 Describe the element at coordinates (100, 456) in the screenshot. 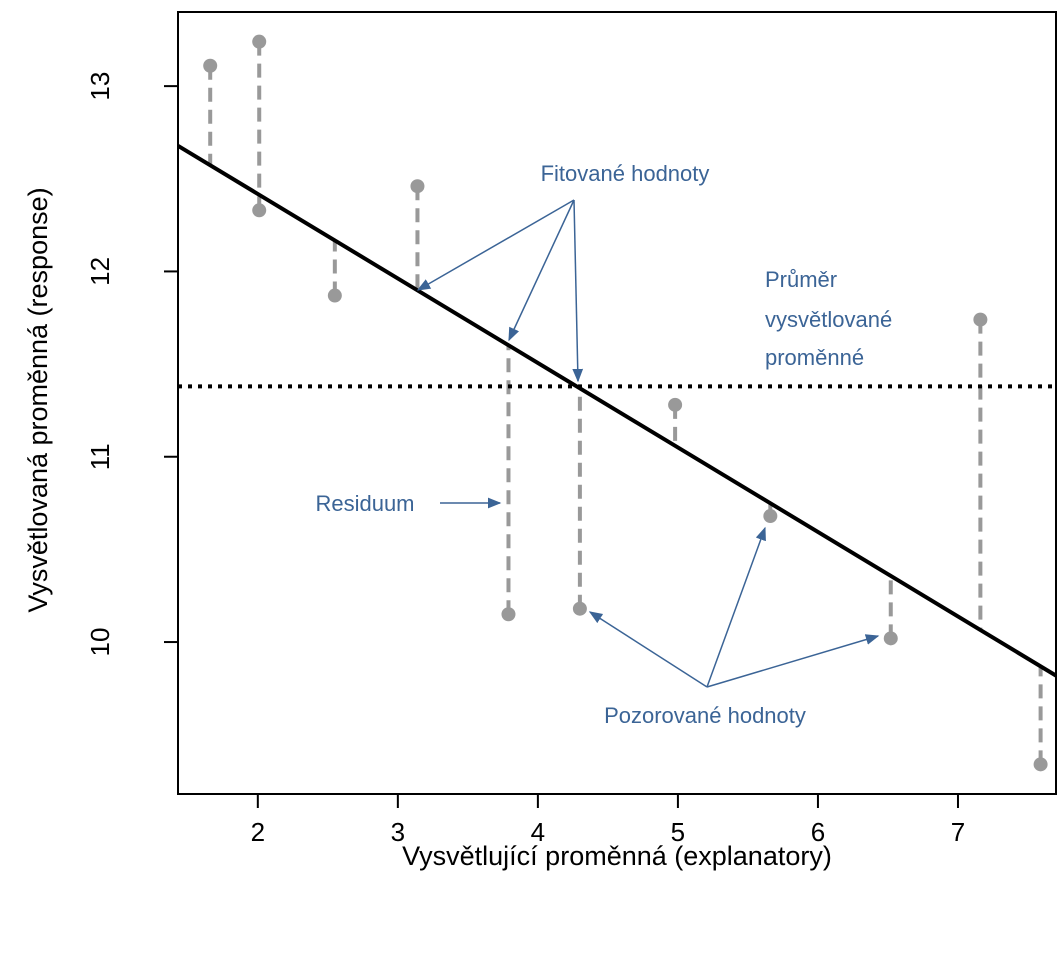

I see `y-tick-label: 11` at that location.